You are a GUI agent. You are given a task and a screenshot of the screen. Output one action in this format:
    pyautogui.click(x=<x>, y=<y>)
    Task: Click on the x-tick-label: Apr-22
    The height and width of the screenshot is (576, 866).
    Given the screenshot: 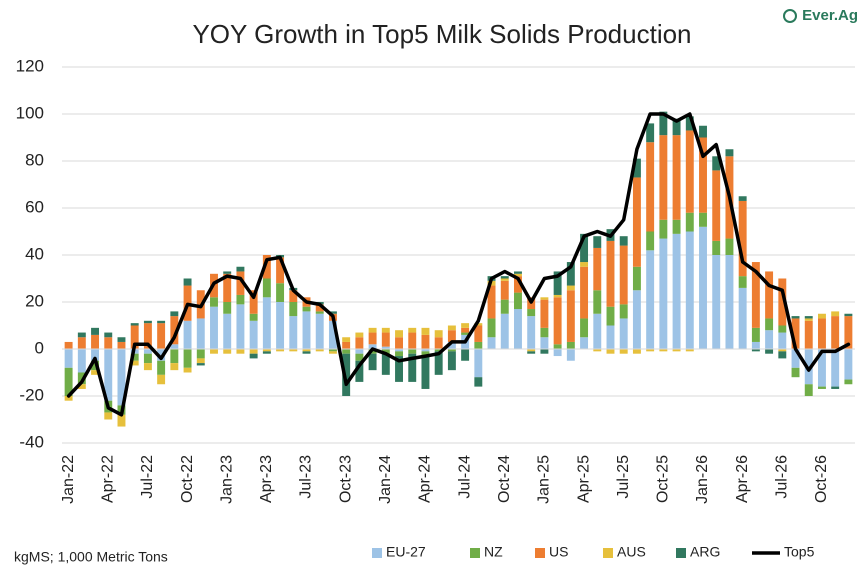 What is the action you would take?
    pyautogui.click(x=107, y=479)
    